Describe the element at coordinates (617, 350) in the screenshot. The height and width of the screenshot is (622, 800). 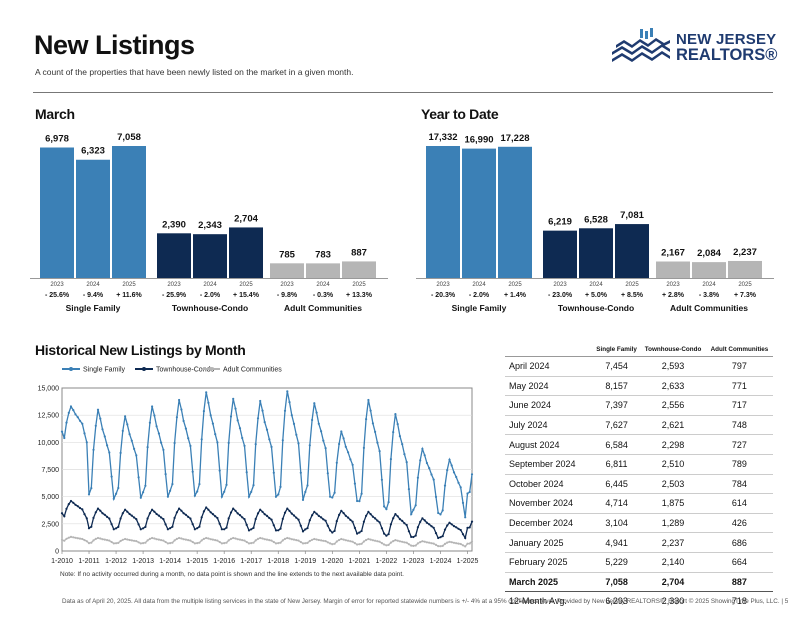
I see `table-header-single-family: Single Family` at that location.